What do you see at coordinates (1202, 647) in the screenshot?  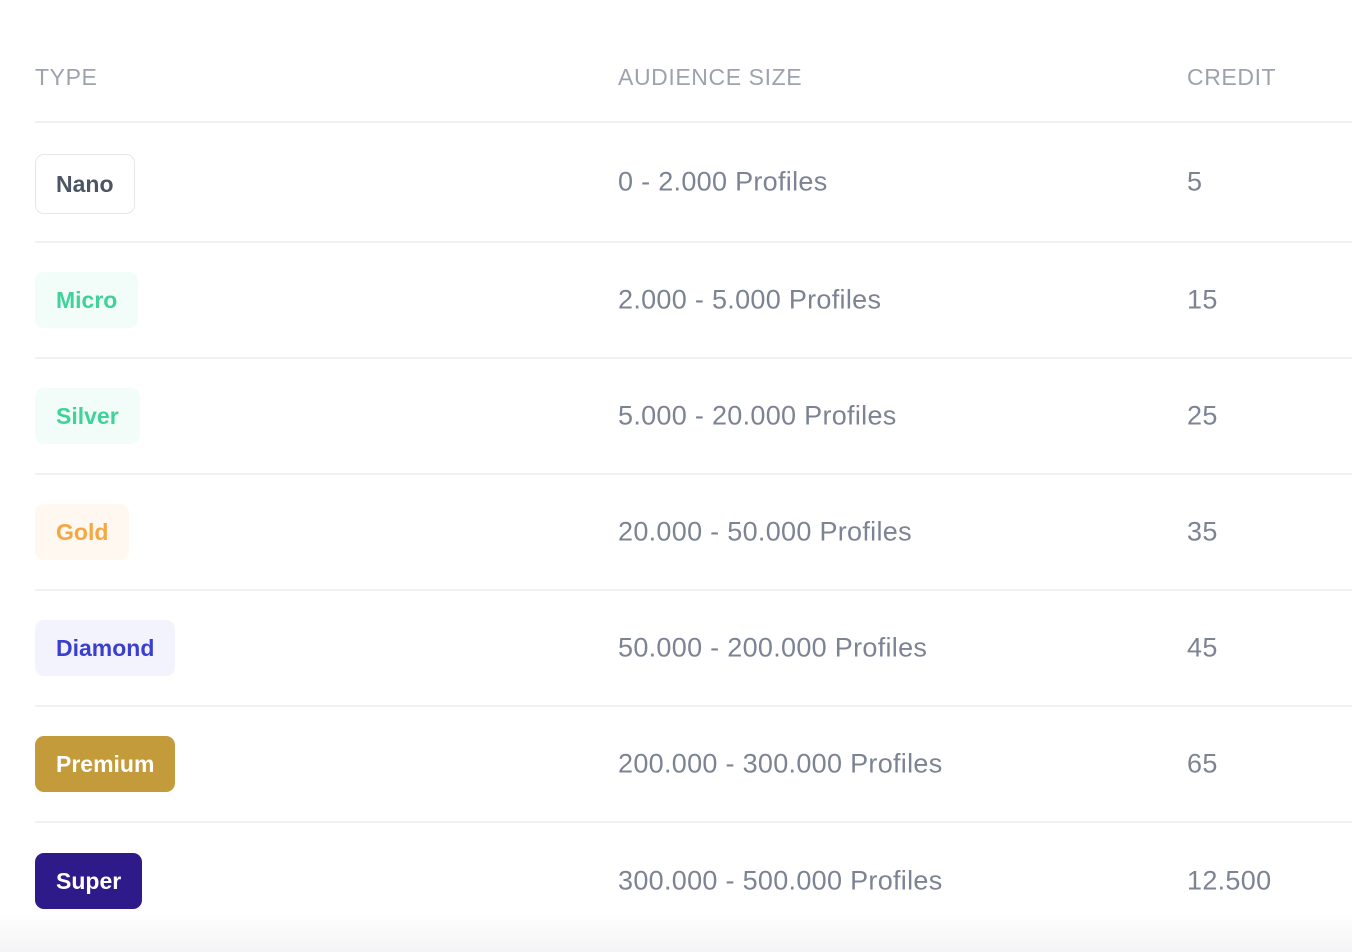 I see `credit-cell: 45` at bounding box center [1202, 647].